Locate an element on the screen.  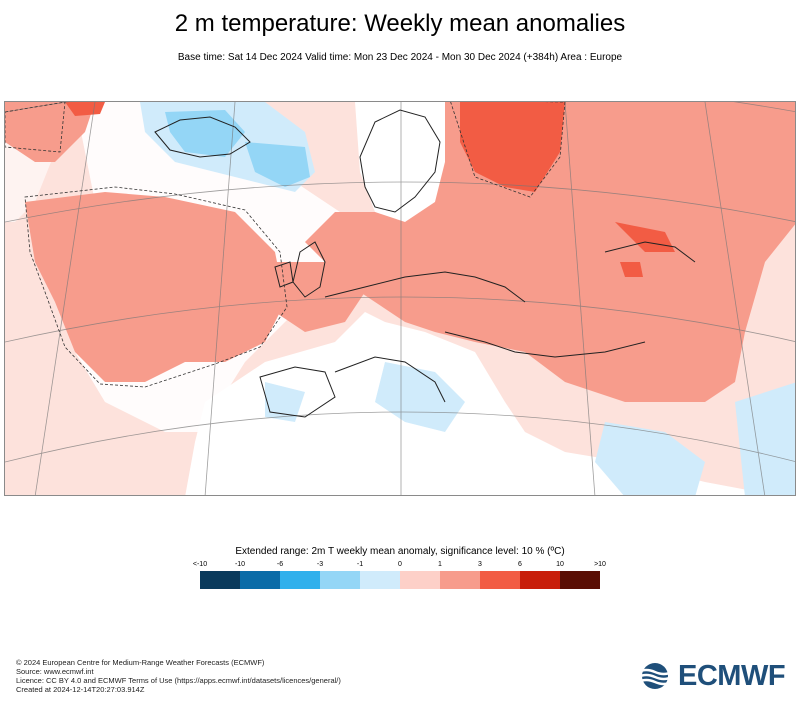
cold-anomaly-southeast is located at coordinates (765, 438).